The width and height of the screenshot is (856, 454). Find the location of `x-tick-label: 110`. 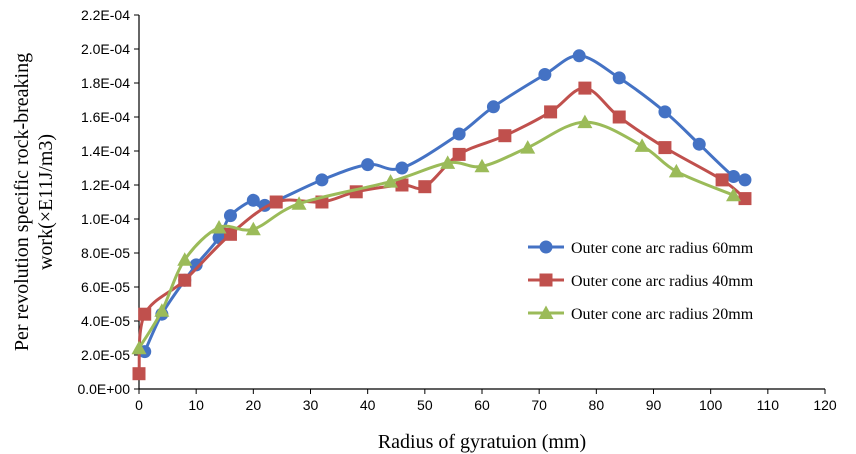

x-tick-label: 110 is located at coordinates (768, 405).